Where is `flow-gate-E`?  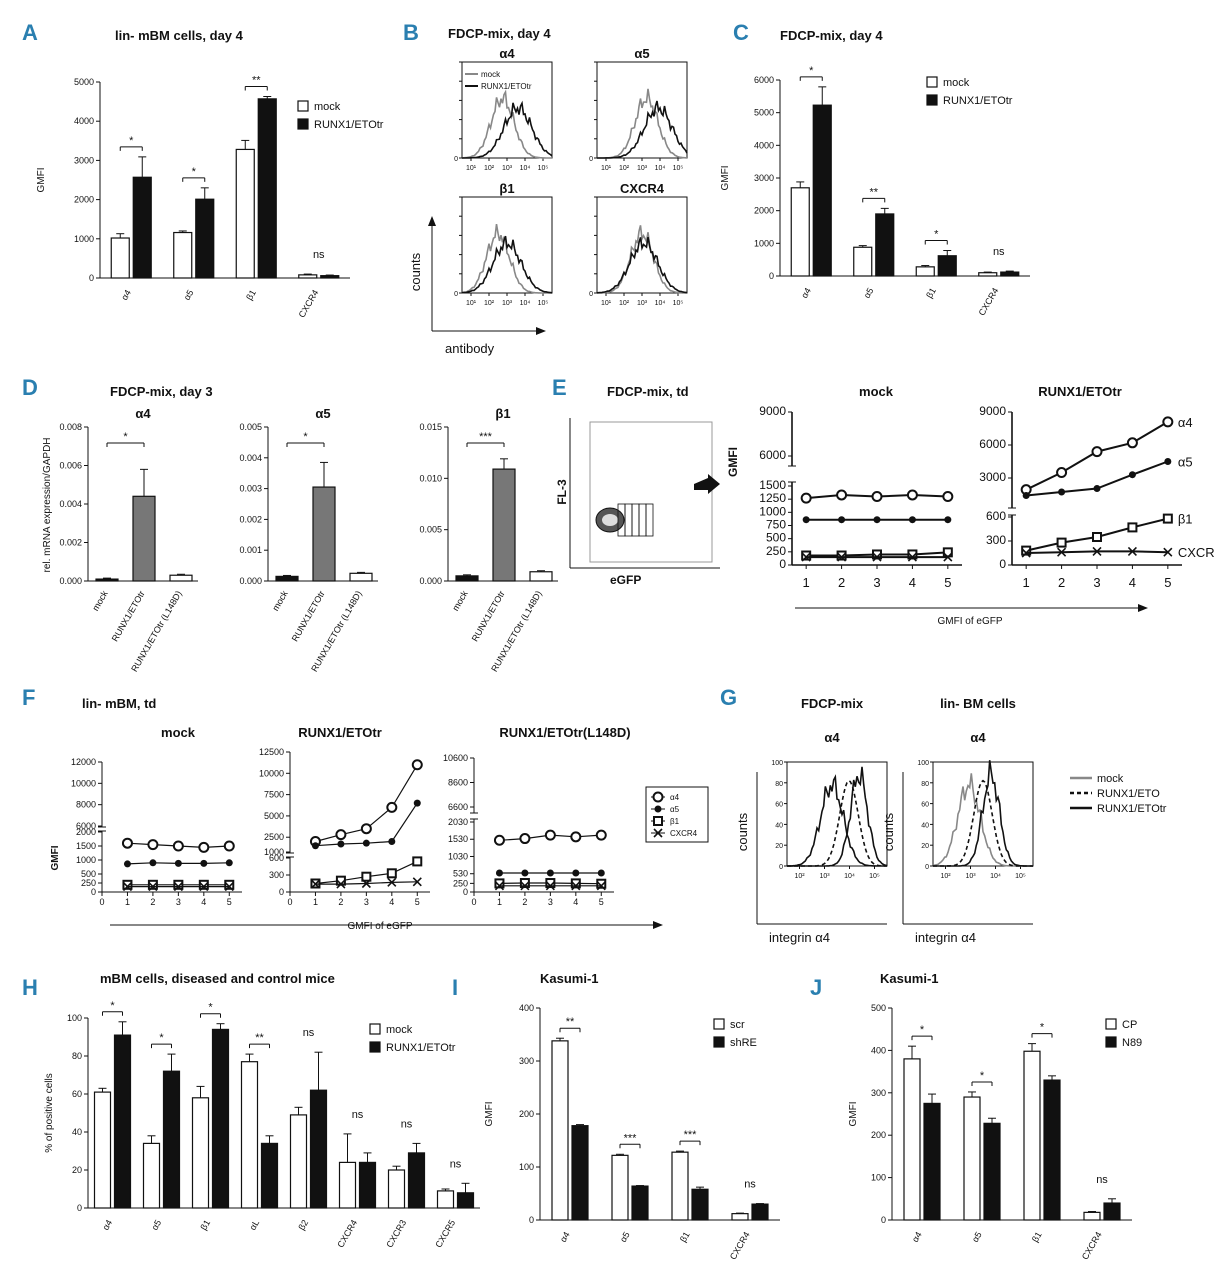 flow-gate-E is located at coordinates (635, 520).